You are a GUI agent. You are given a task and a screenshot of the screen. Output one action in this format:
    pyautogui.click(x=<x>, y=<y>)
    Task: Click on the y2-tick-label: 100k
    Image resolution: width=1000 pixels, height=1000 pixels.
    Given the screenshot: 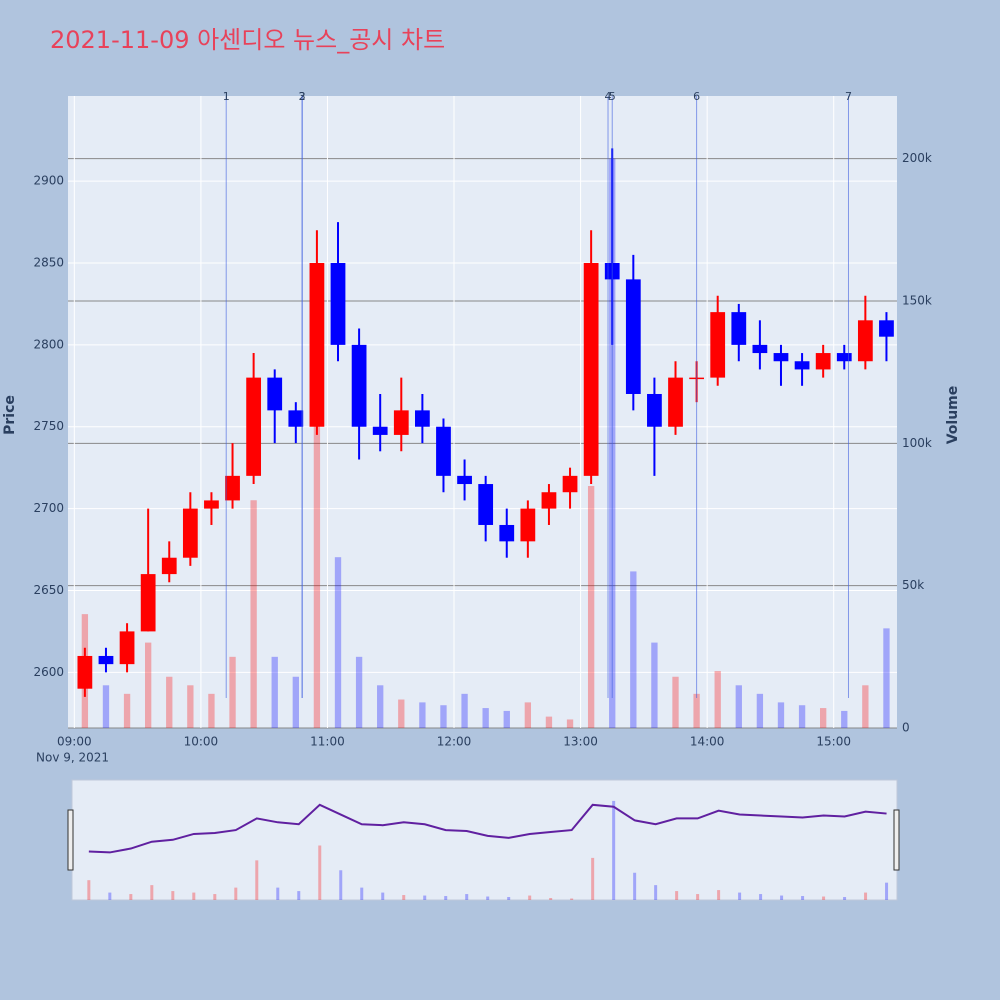 What is the action you would take?
    pyautogui.click(x=917, y=443)
    